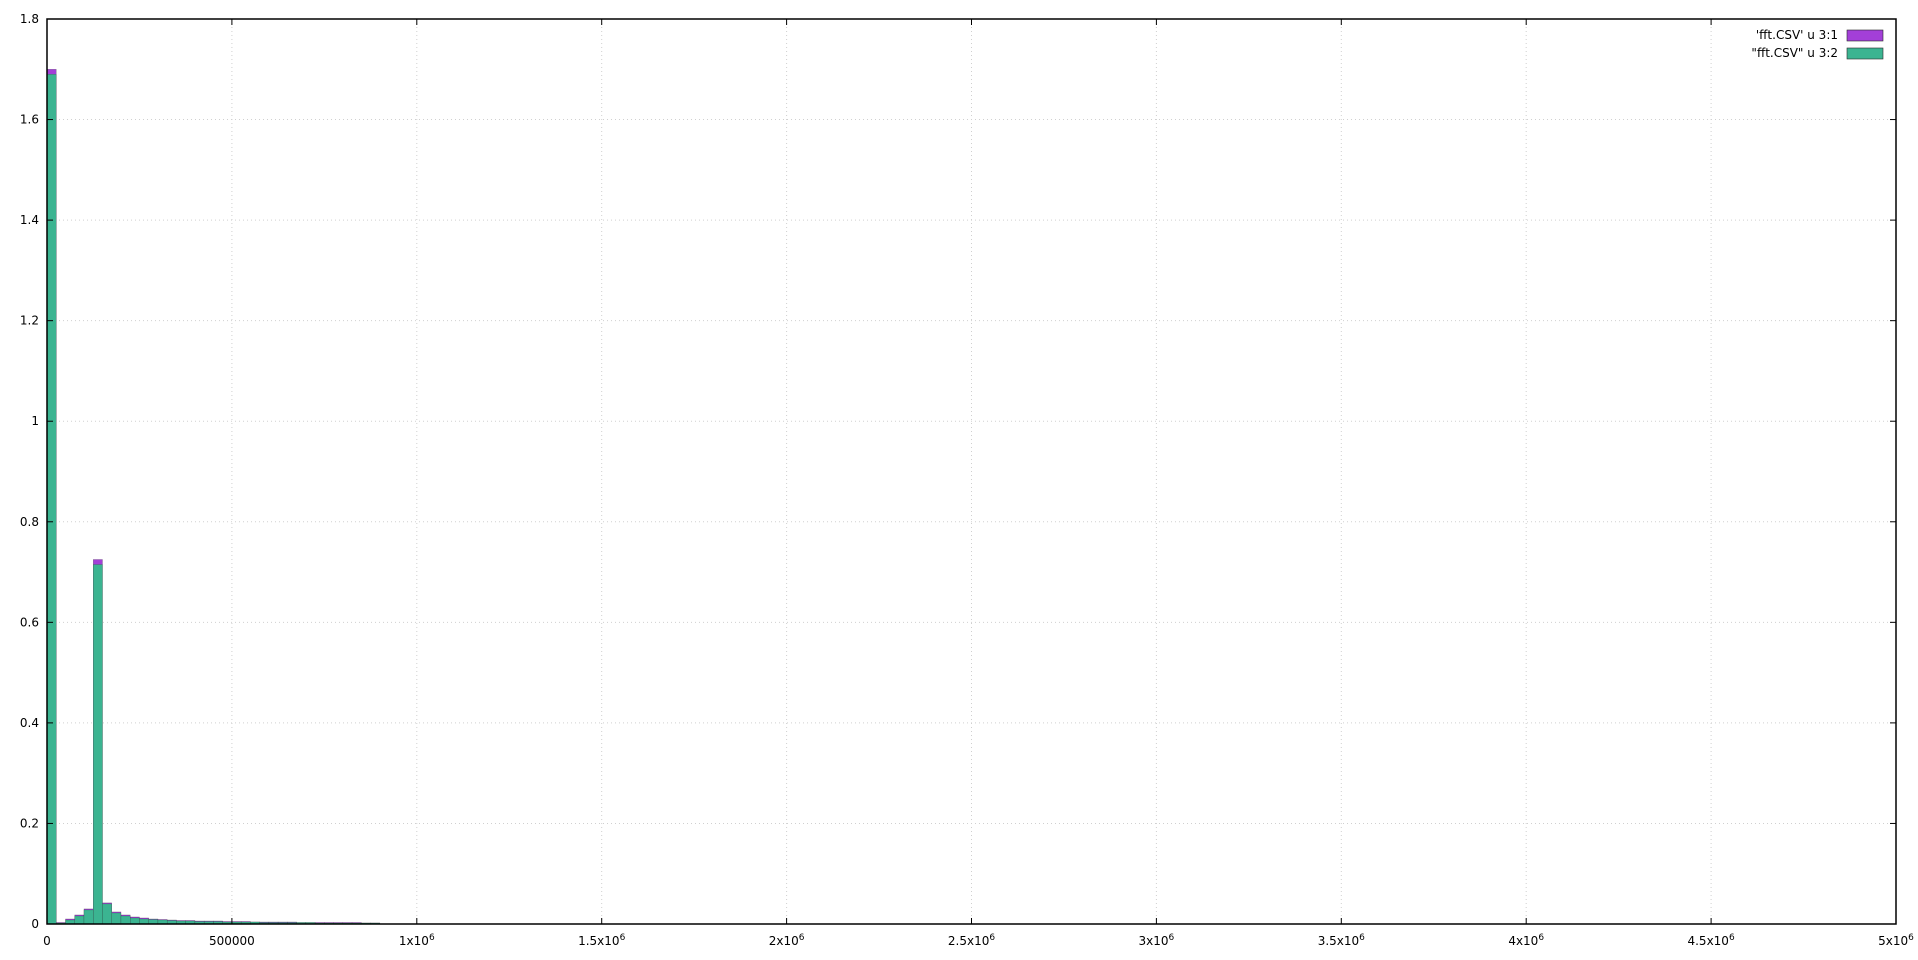  What do you see at coordinates (35, 924) in the screenshot?
I see `y-tick-label: 0` at bounding box center [35, 924].